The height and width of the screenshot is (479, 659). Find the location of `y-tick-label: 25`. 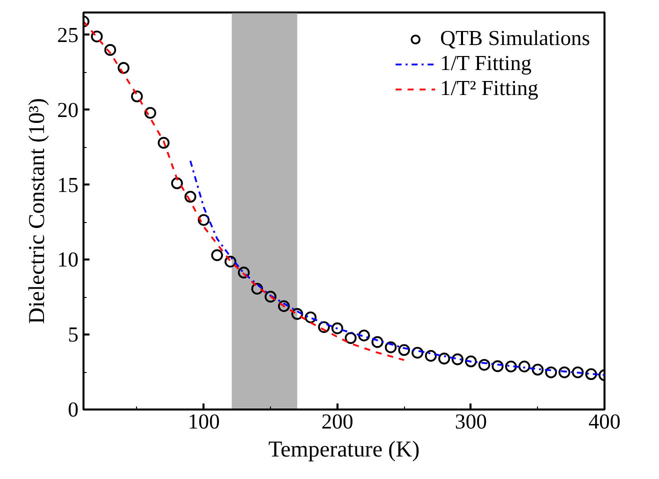

y-tick-label: 25 is located at coordinates (67, 34).